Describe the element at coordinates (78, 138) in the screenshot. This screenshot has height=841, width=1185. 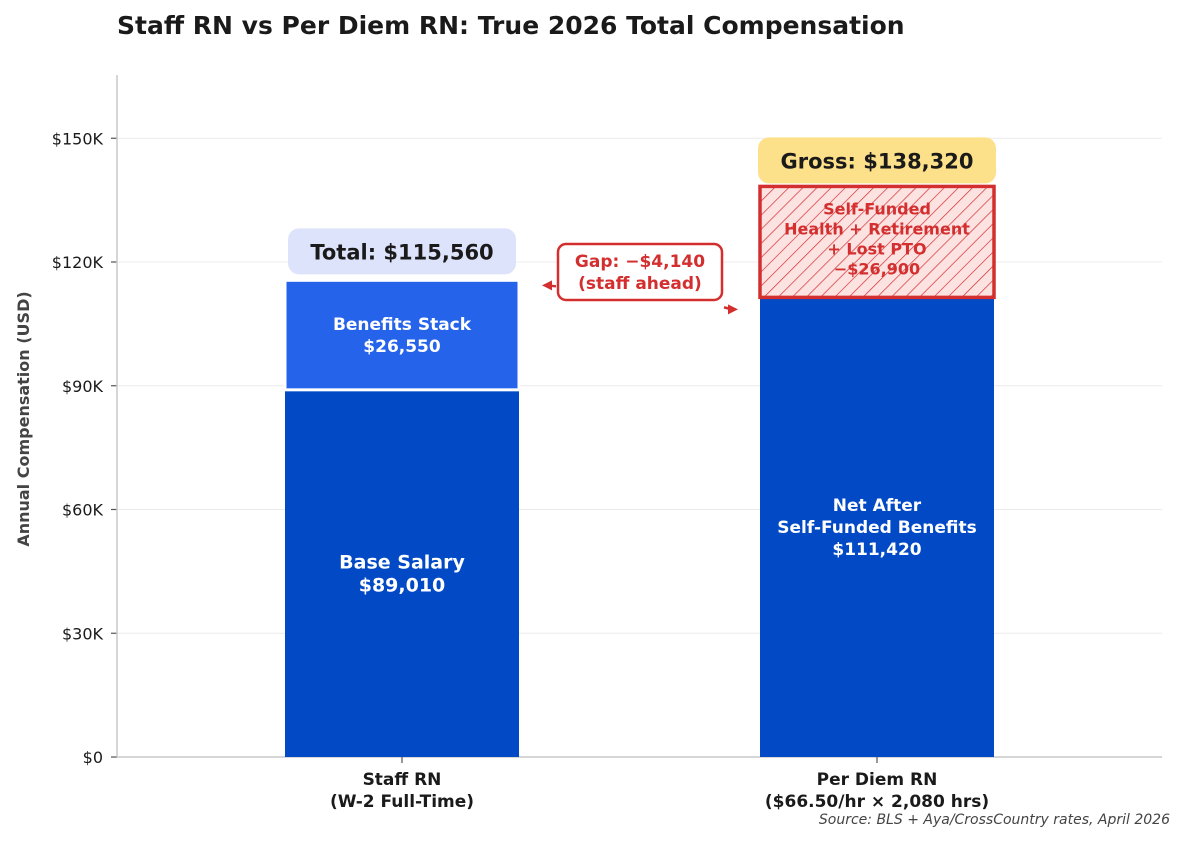
I see `y-tick-label: $150K` at that location.